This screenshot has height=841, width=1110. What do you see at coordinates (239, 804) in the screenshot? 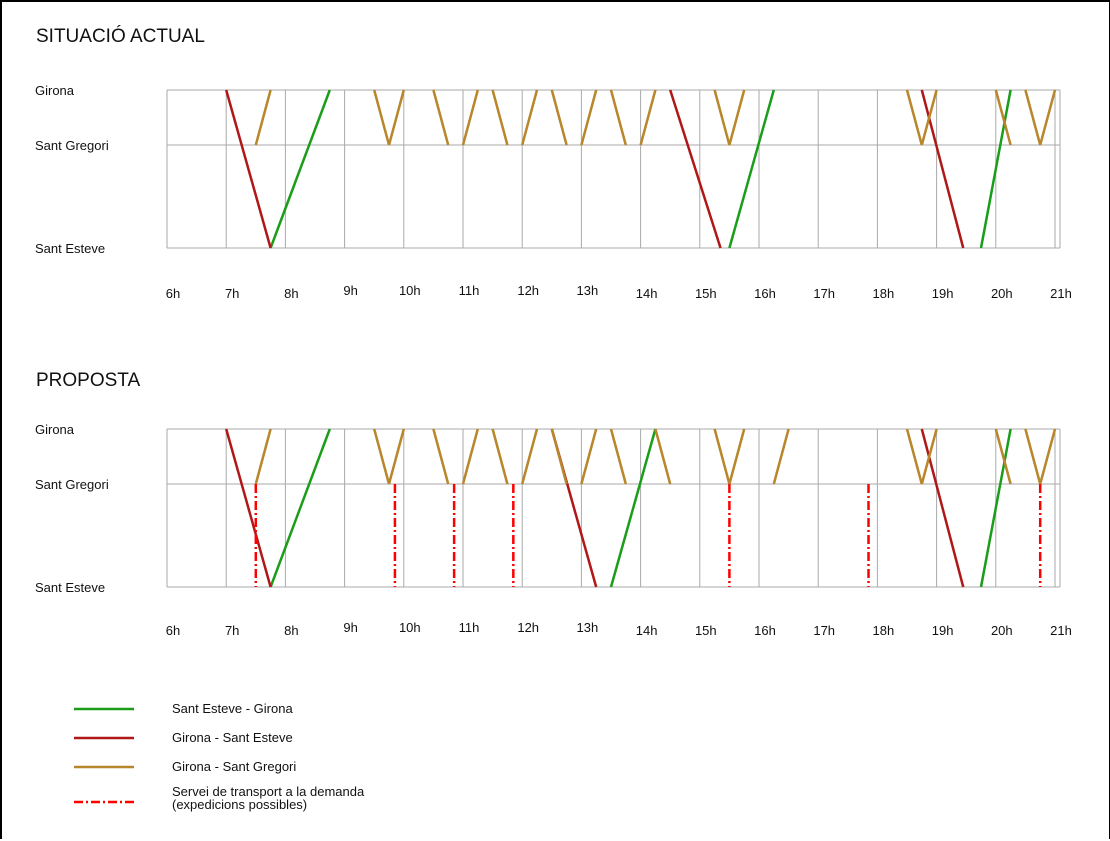
I see `legend-label-note: (expedicions possibles)` at bounding box center [239, 804].